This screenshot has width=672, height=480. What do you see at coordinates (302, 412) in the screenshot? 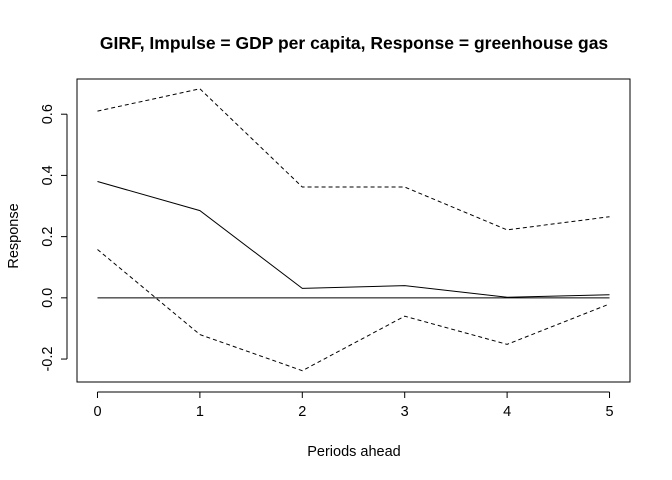
I see `x-tick-label: 2` at bounding box center [302, 412].